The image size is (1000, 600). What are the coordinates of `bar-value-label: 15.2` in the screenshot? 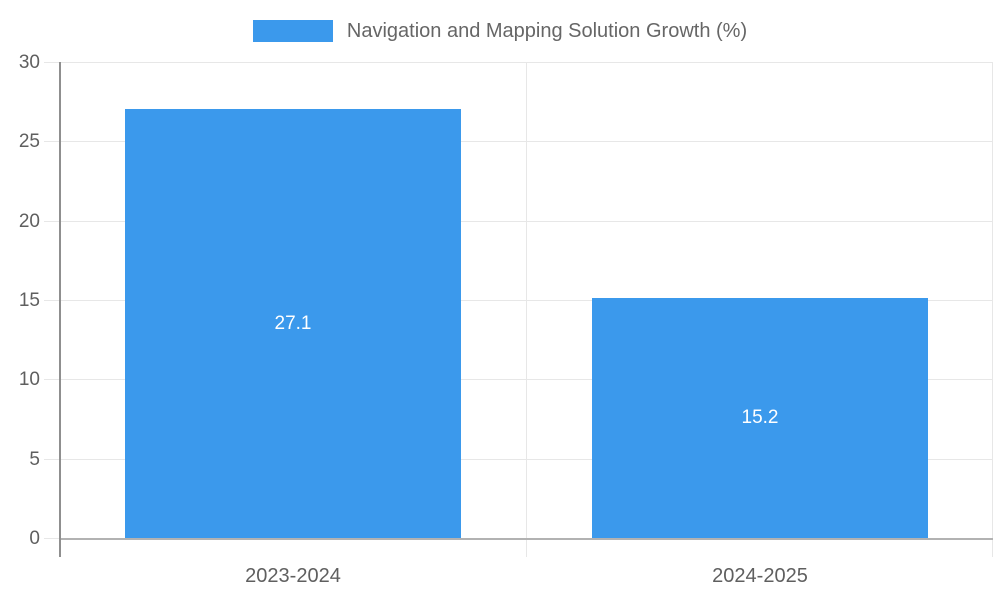 It's located at (760, 417).